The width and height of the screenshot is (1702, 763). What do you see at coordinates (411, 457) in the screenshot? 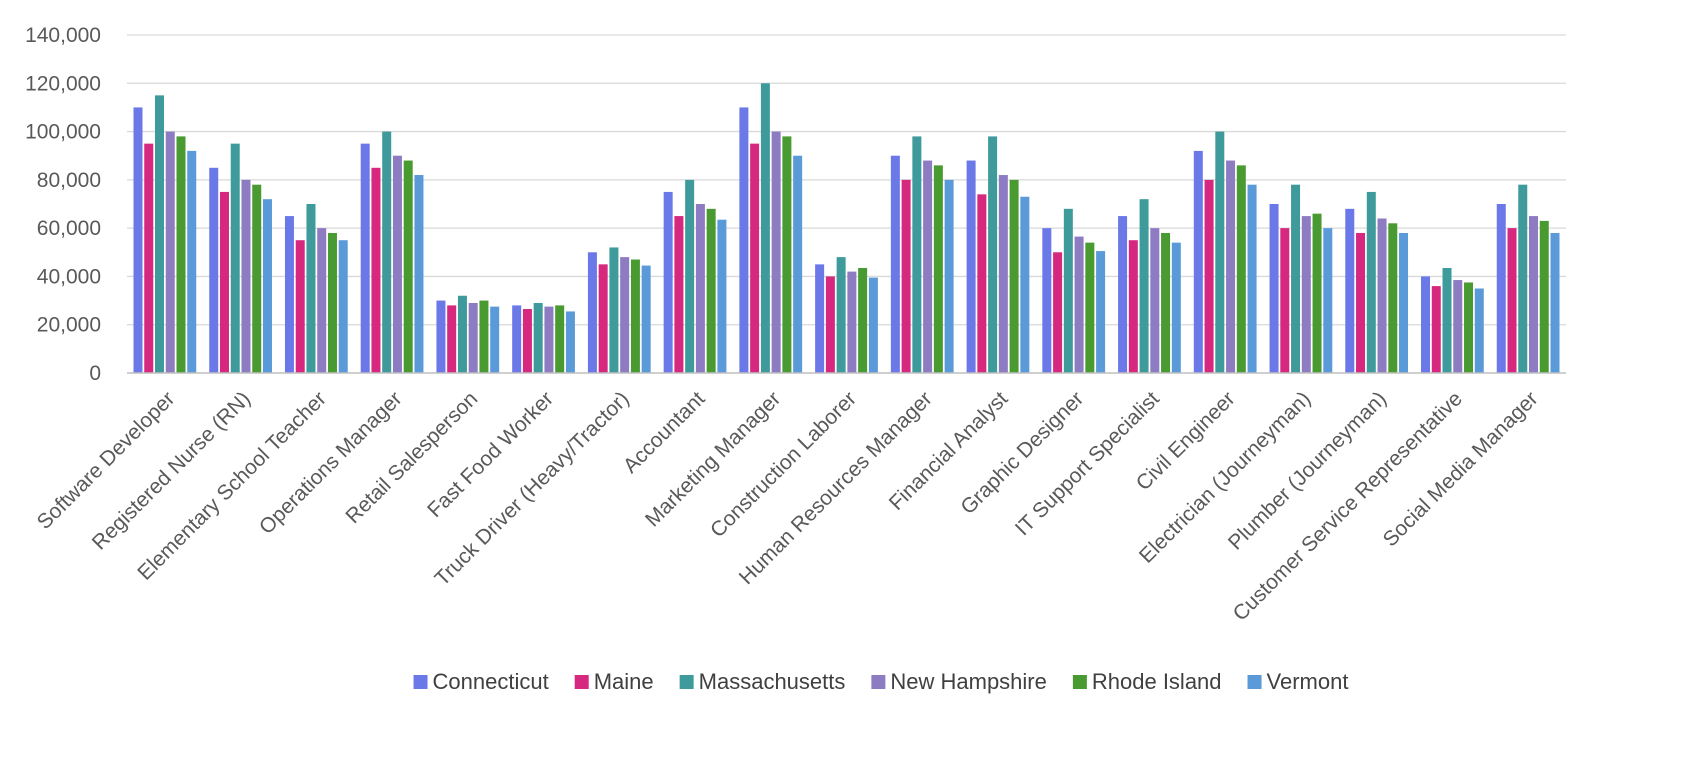
I see `x-tick-label: Retail Salesperson` at bounding box center [411, 457].